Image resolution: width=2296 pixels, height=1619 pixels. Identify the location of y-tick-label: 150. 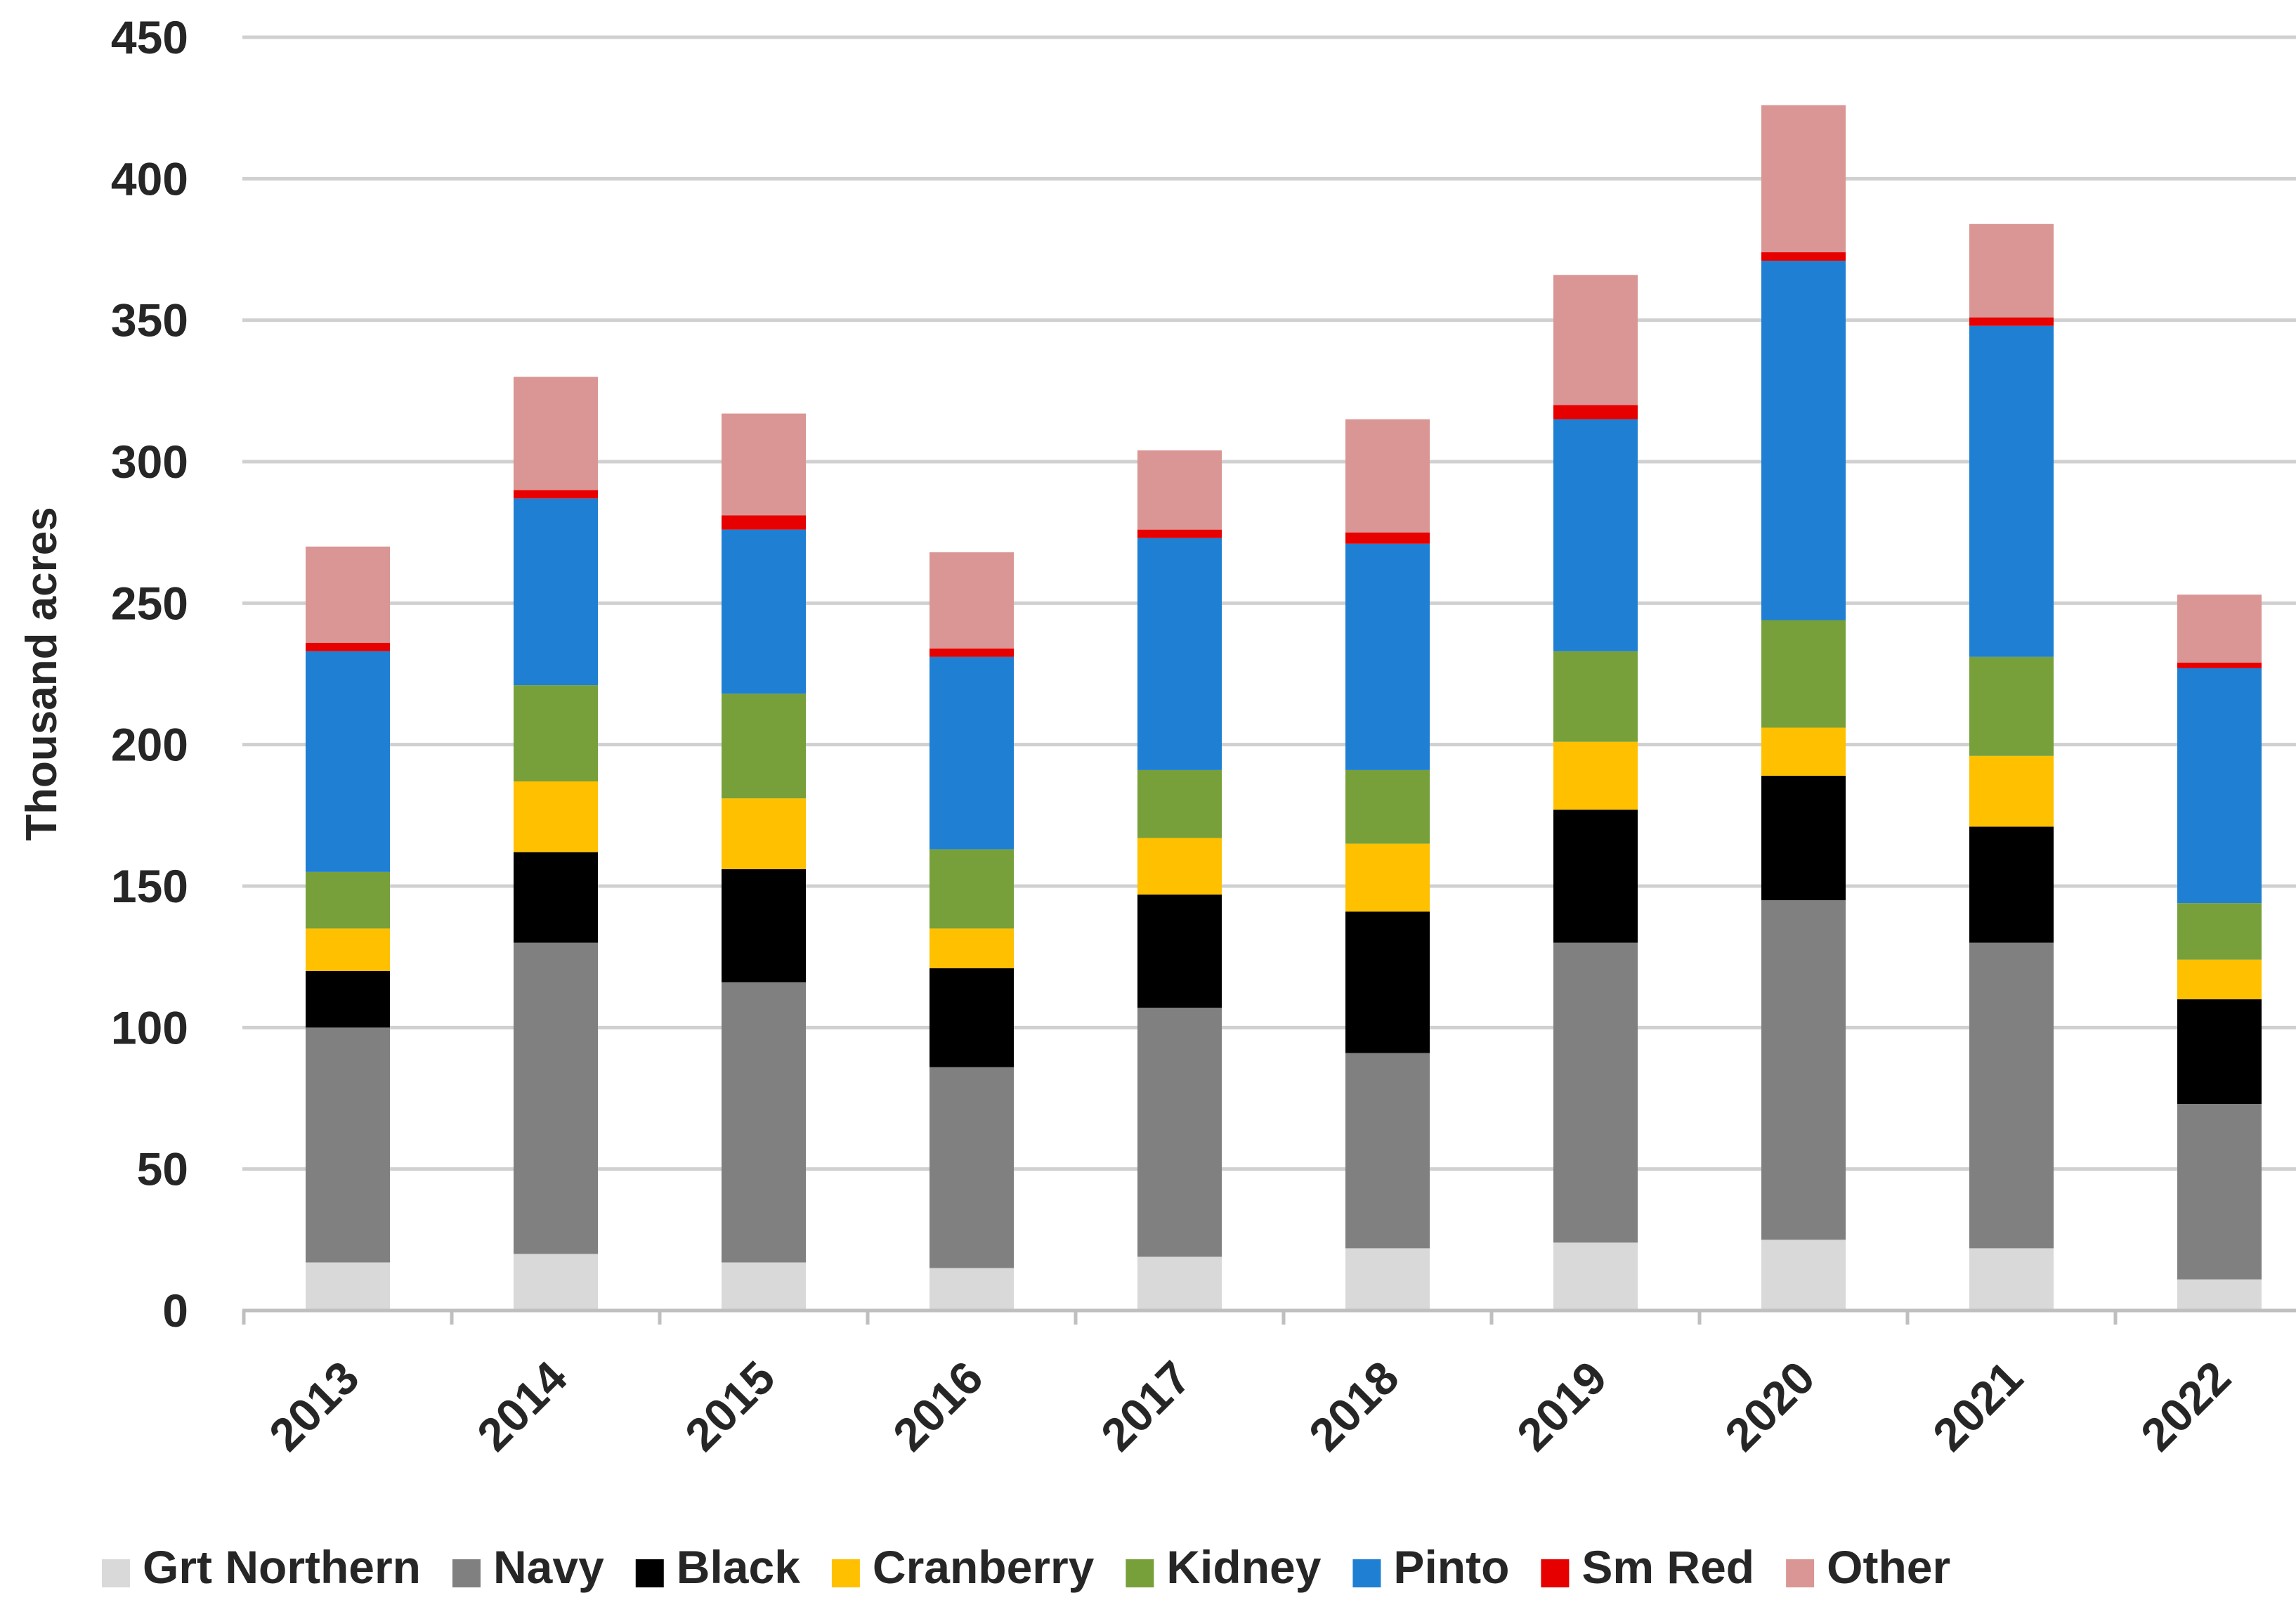
(149, 886).